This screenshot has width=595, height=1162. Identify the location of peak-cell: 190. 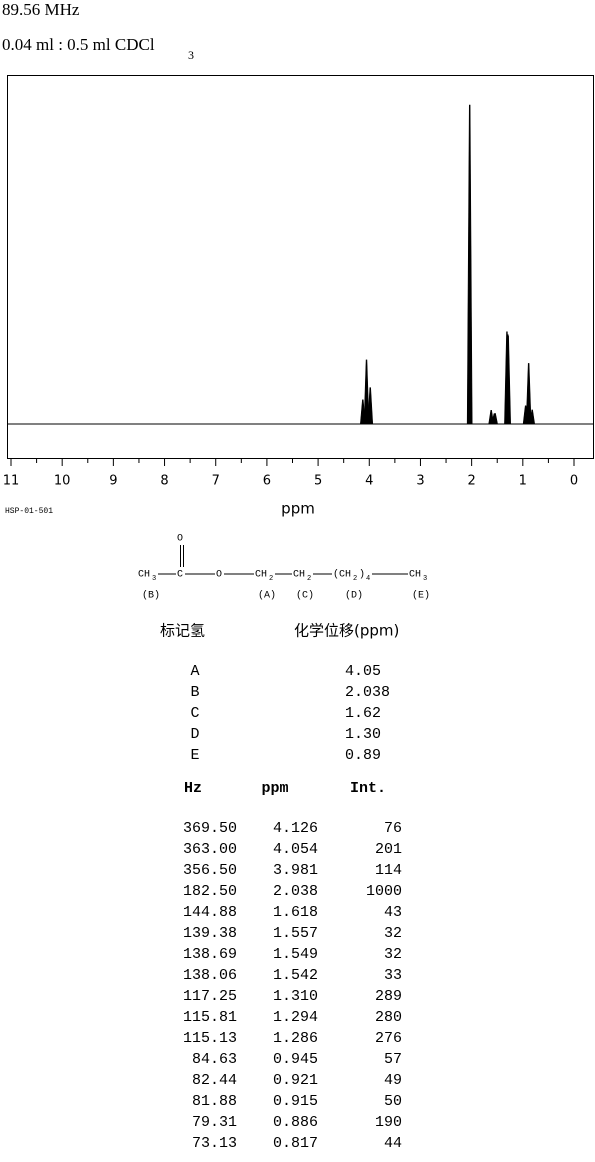
(388, 1122).